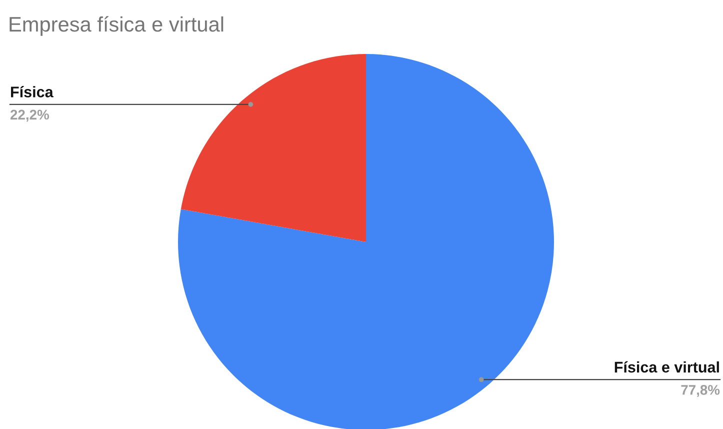 Image resolution: width=723 pixels, height=429 pixels. I want to click on chart-title: Empresa física e virtual, so click(117, 26).